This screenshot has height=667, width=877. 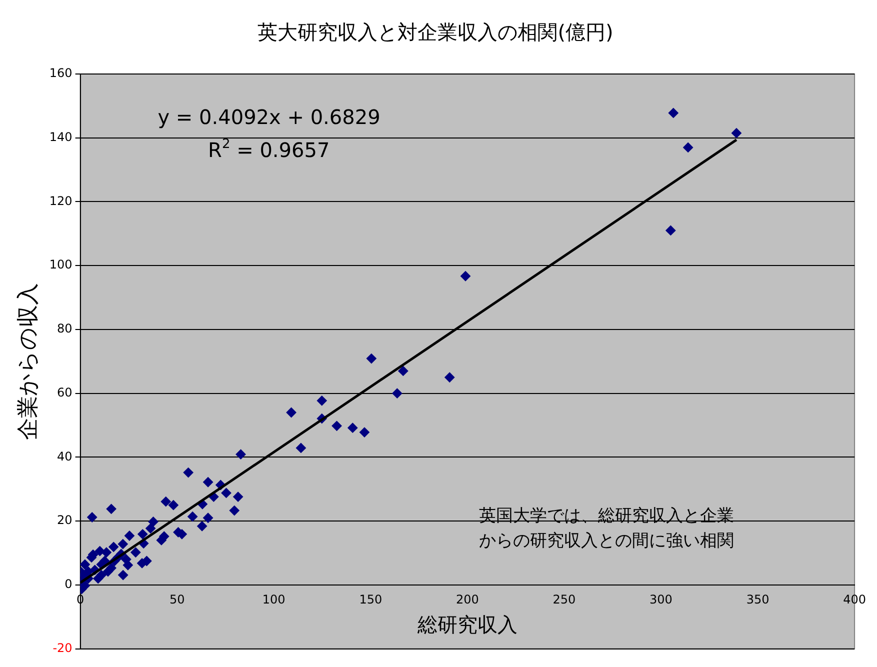 I want to click on y-tick-label: 120, so click(x=60, y=201).